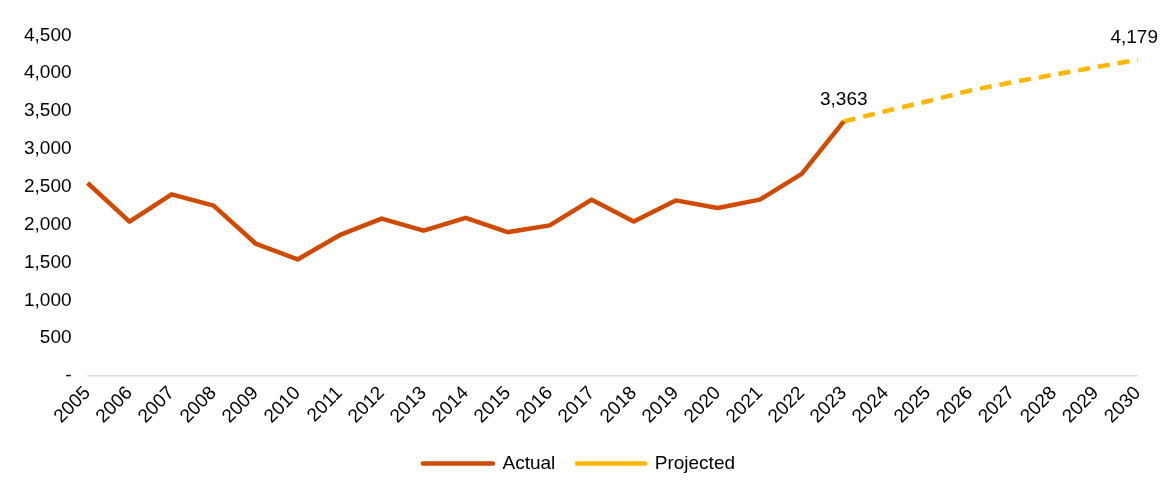 This screenshot has width=1168, height=491. I want to click on y-tick-label: -, so click(68, 375).